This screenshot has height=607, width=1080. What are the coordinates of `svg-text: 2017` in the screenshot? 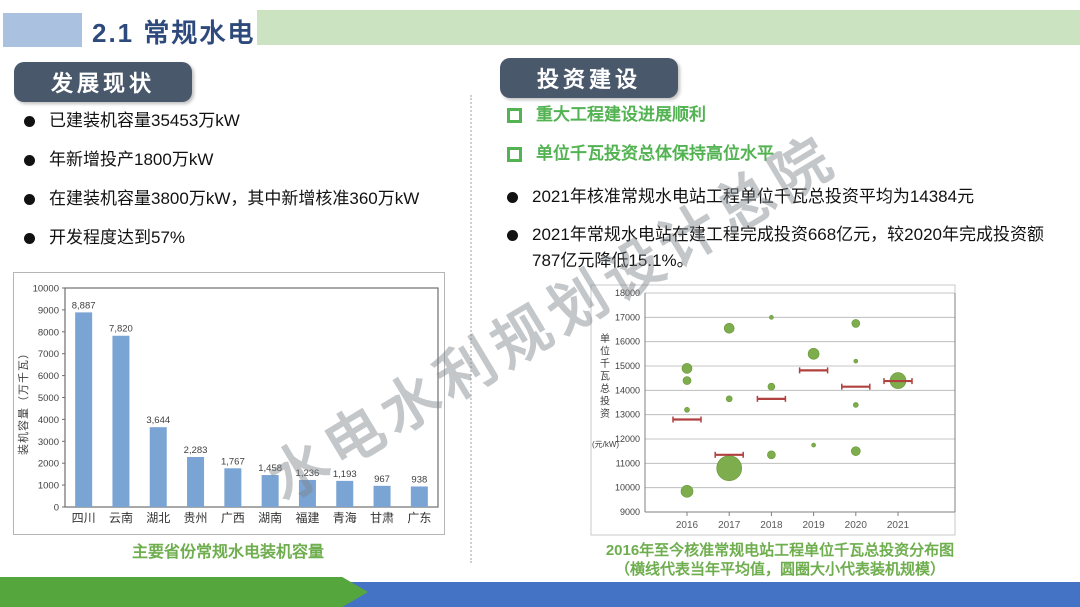 It's located at (729, 525).